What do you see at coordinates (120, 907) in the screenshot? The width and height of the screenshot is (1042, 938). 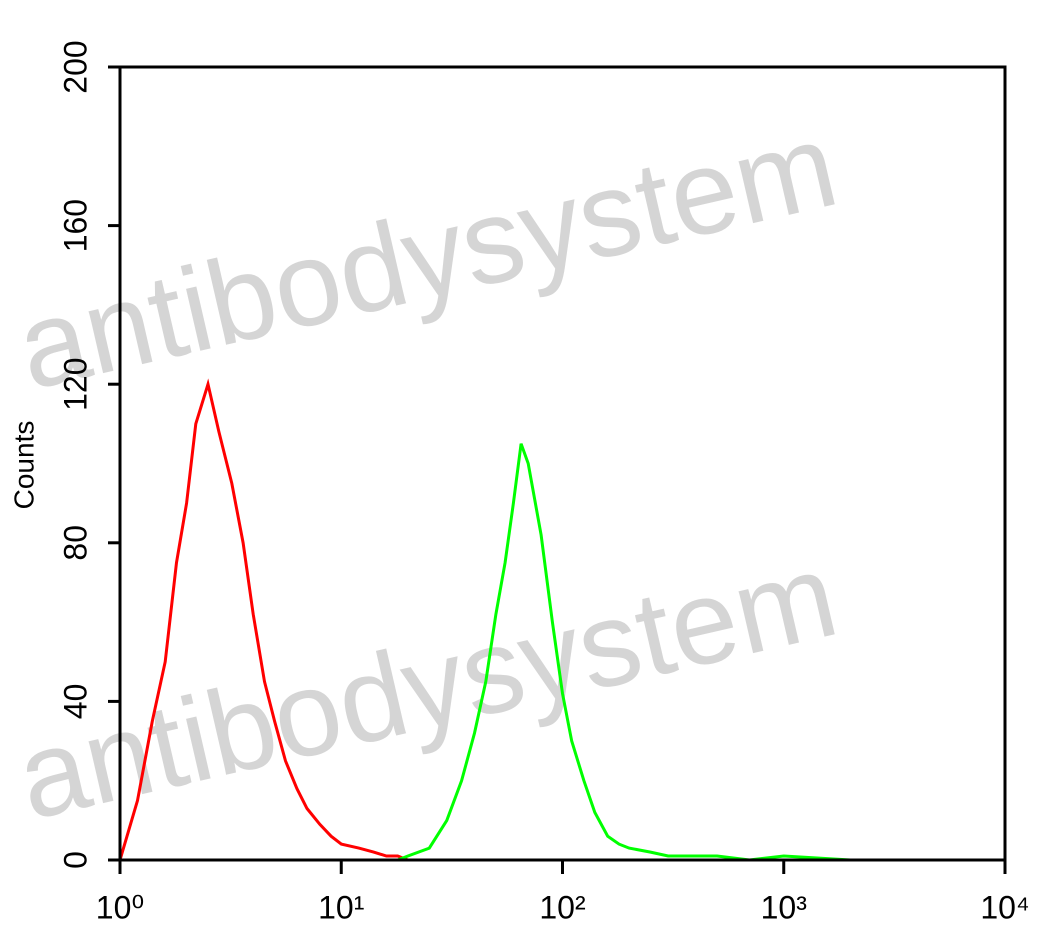 I see `x-tick-label: 10⁰` at bounding box center [120, 907].